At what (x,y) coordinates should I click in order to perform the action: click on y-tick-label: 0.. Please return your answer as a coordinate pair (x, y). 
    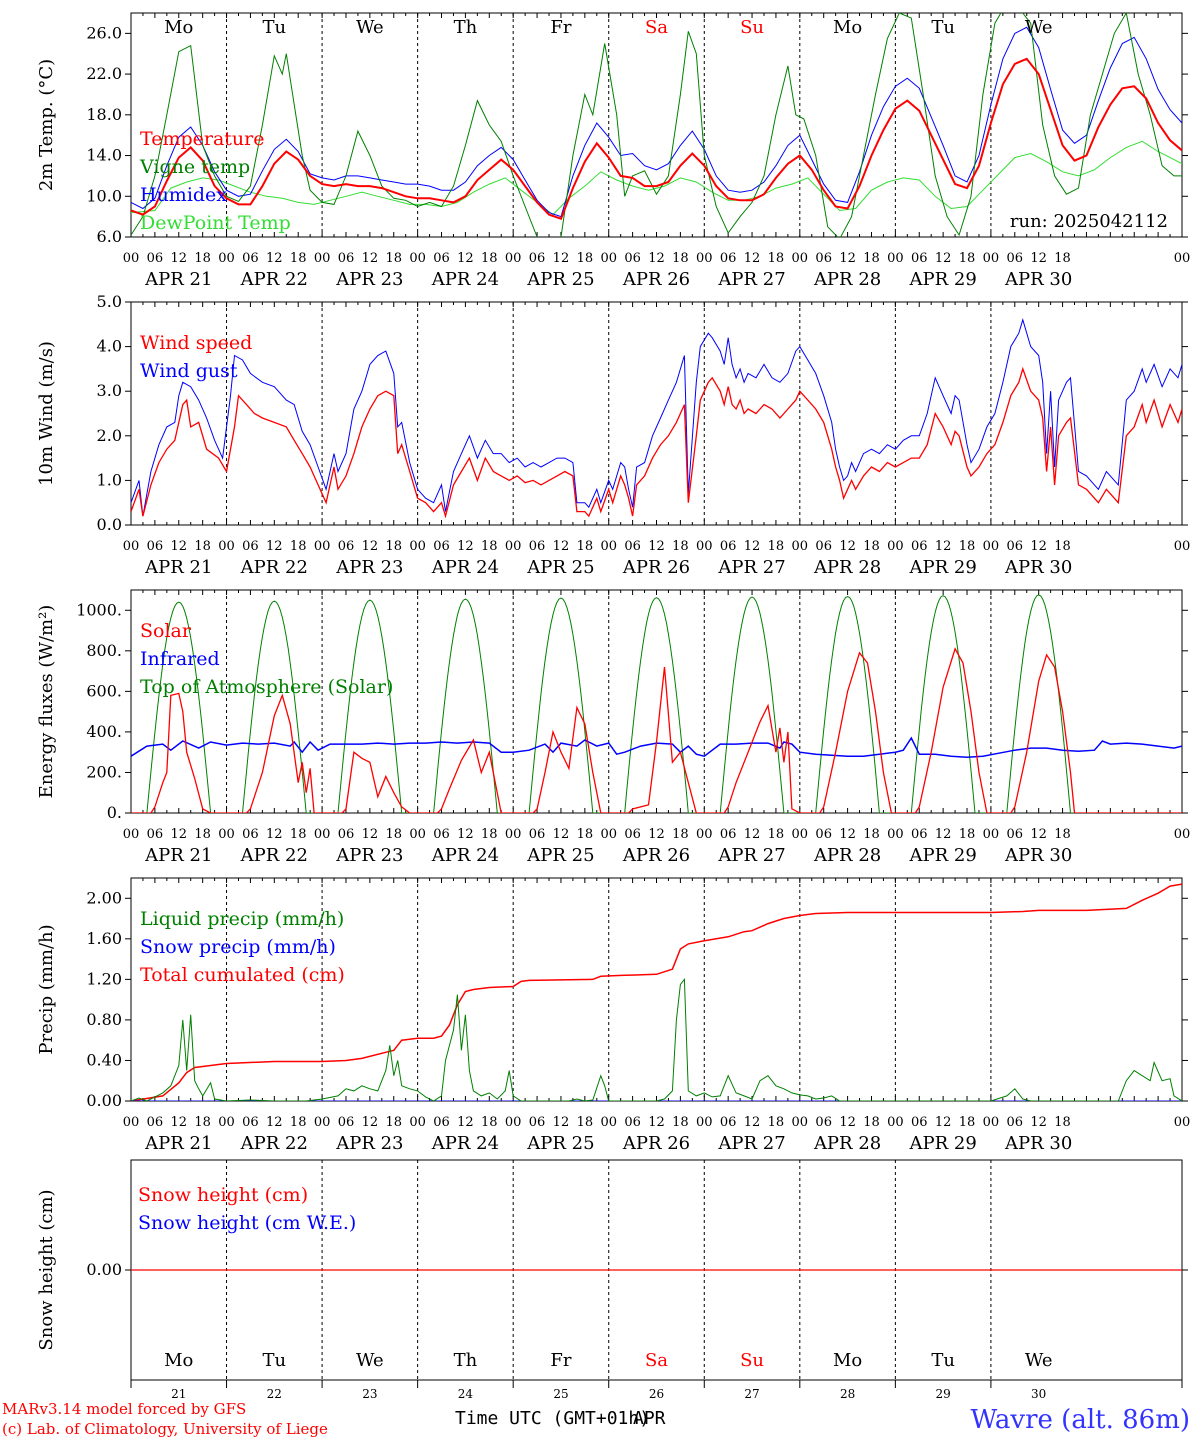
    Looking at the image, I should click on (114, 812).